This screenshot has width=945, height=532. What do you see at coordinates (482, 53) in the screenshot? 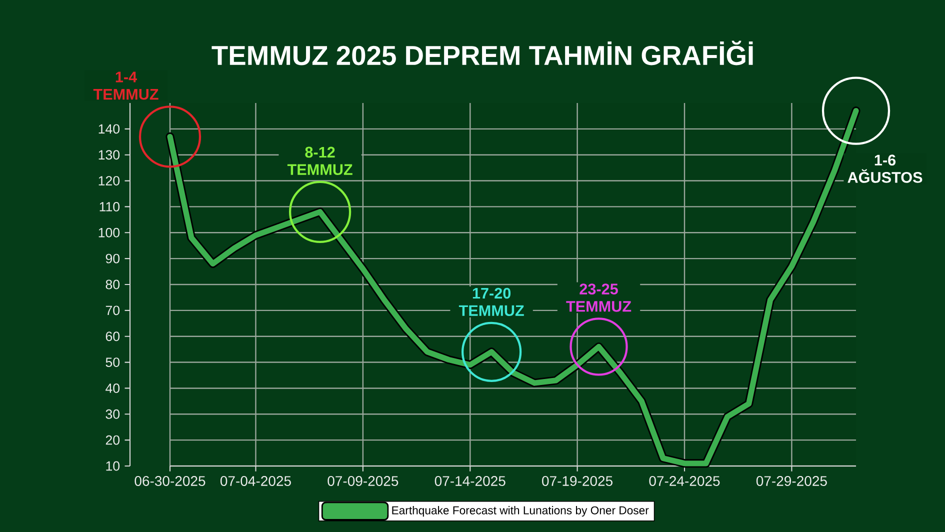
I see `chart-title: TEMMUZ 2025 DEPREM TAHMİN GRAFİĞİ` at bounding box center [482, 53].